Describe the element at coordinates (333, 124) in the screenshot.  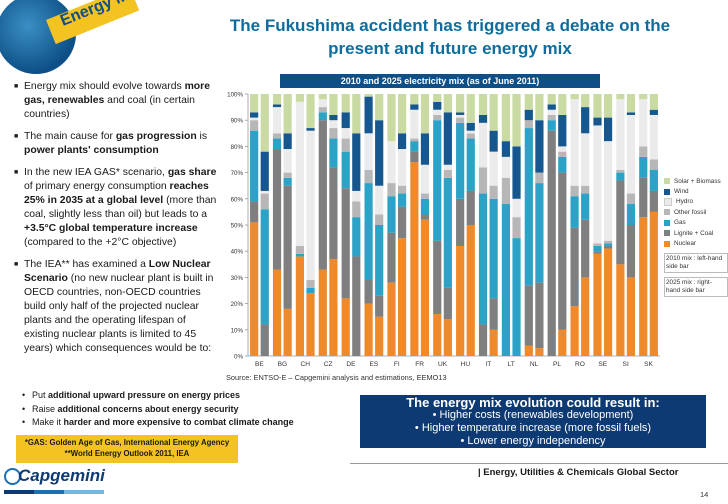
I see `bar-segment-cz-2025-hydro` at that location.